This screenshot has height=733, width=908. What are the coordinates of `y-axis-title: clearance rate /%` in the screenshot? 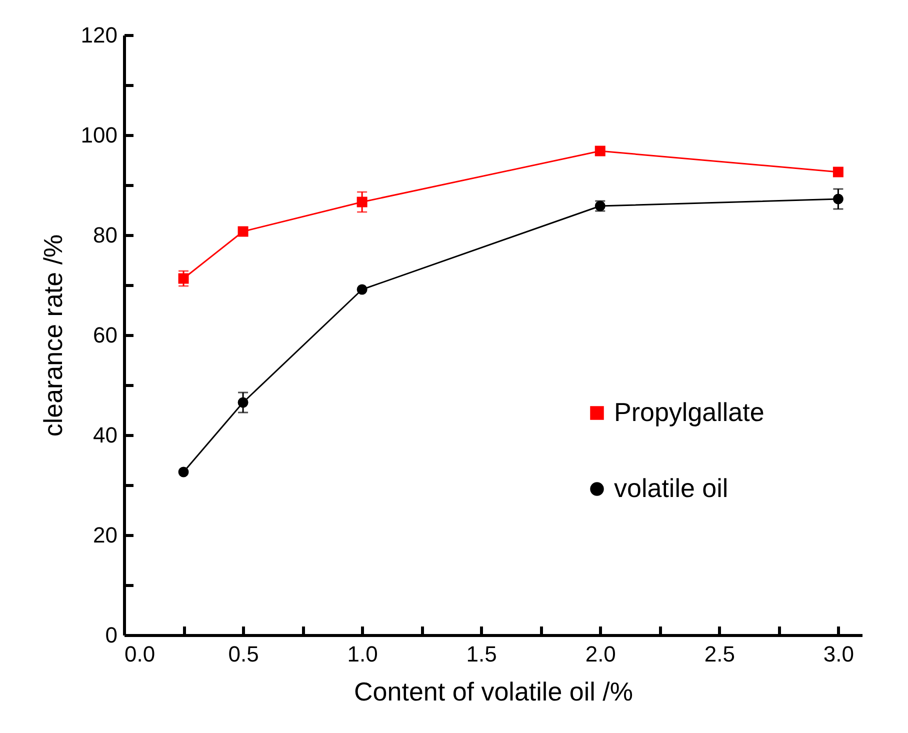 It's located at (53, 335).